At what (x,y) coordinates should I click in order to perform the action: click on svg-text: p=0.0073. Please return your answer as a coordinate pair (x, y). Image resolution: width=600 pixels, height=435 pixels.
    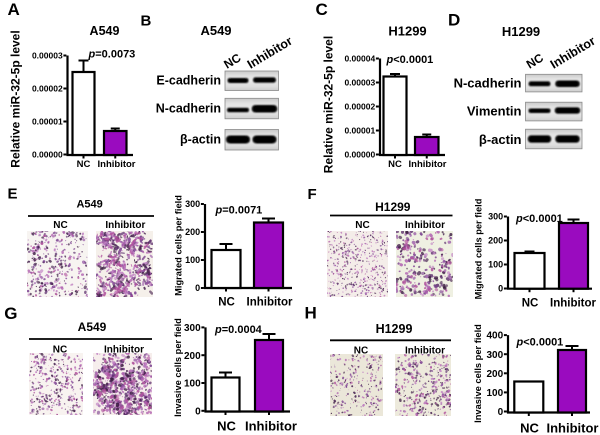
    Looking at the image, I should click on (112, 55).